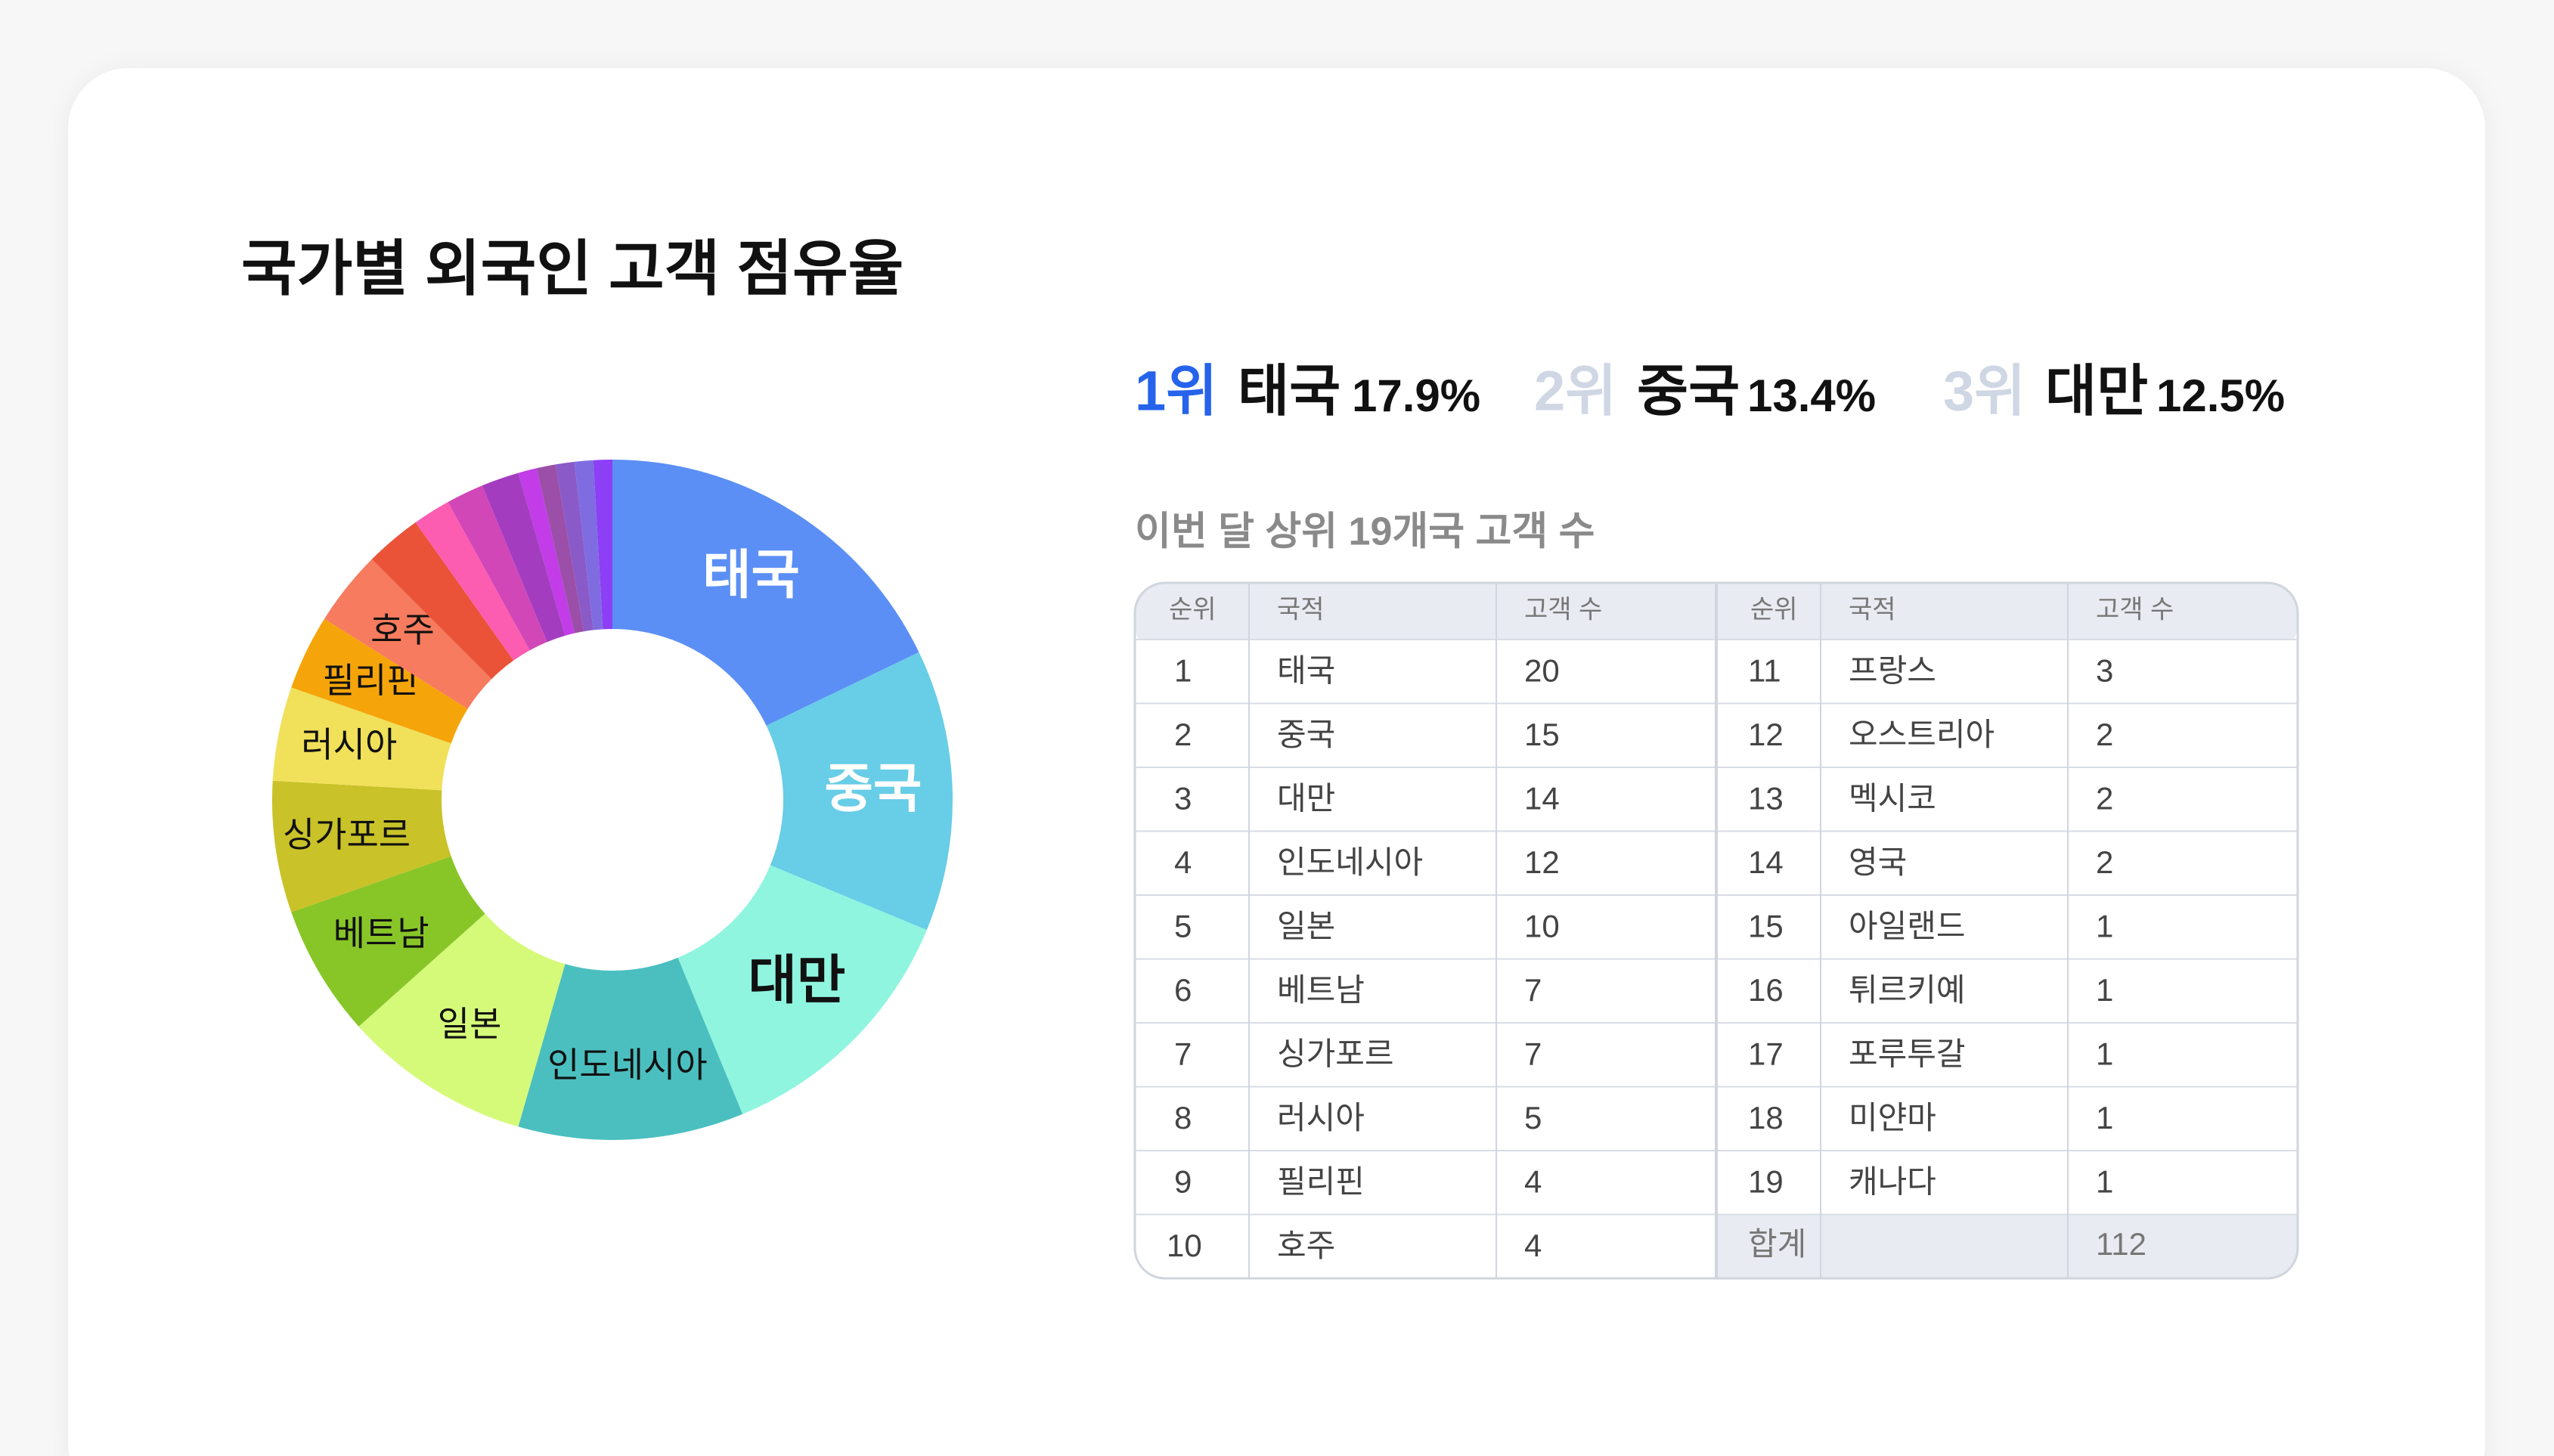 Image resolution: width=2554 pixels, height=1456 pixels. What do you see at coordinates (1183, 1053) in the screenshot?
I see `table-rank: 7` at bounding box center [1183, 1053].